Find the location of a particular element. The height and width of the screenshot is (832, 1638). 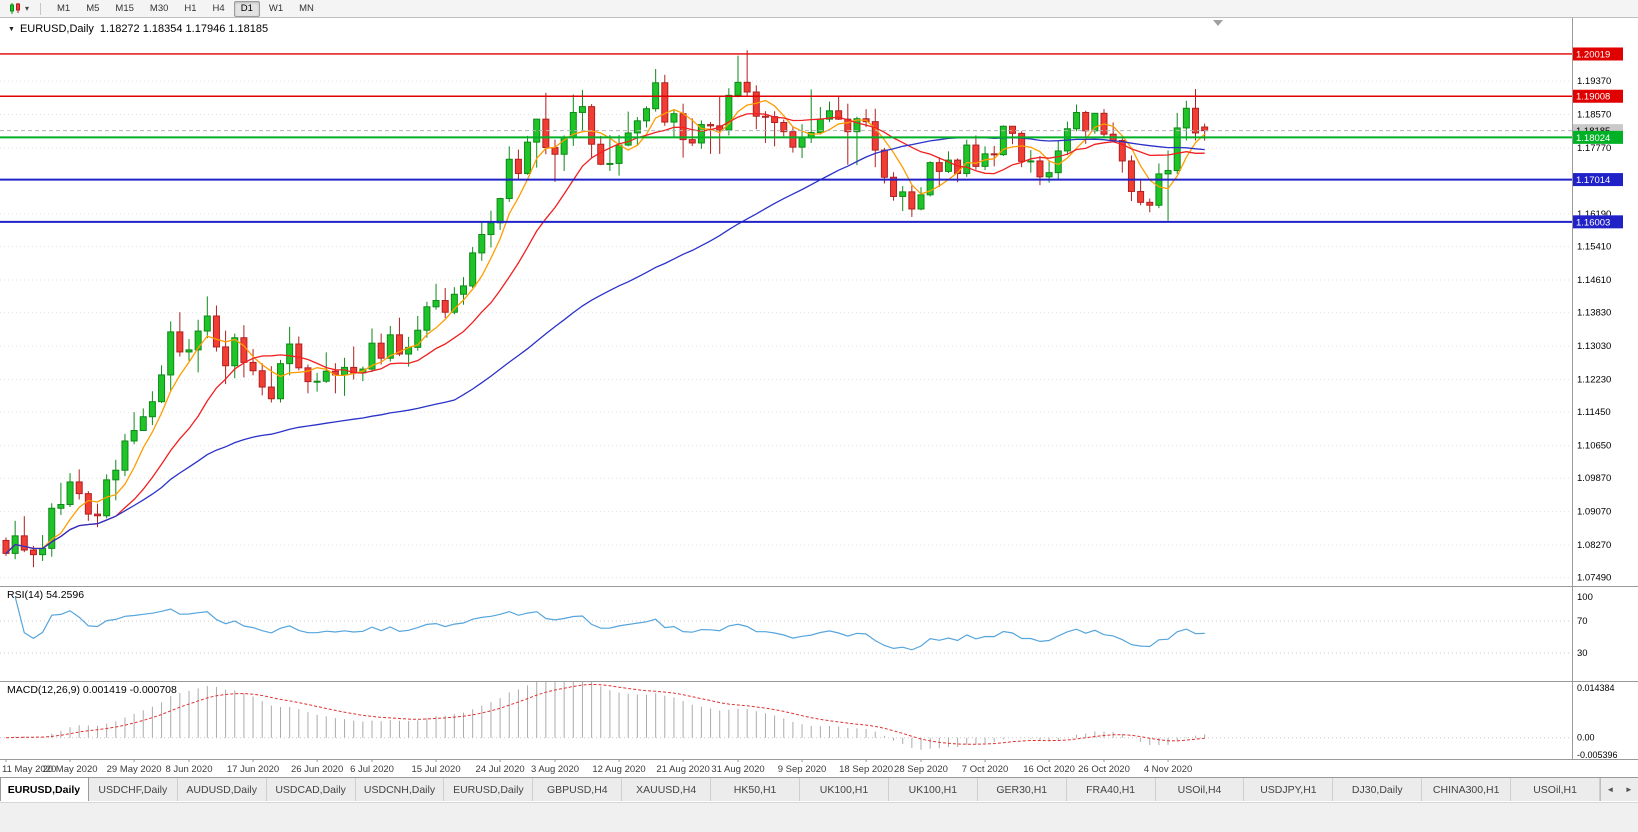

svg-text: 0.014384 is located at coordinates (1596, 688).